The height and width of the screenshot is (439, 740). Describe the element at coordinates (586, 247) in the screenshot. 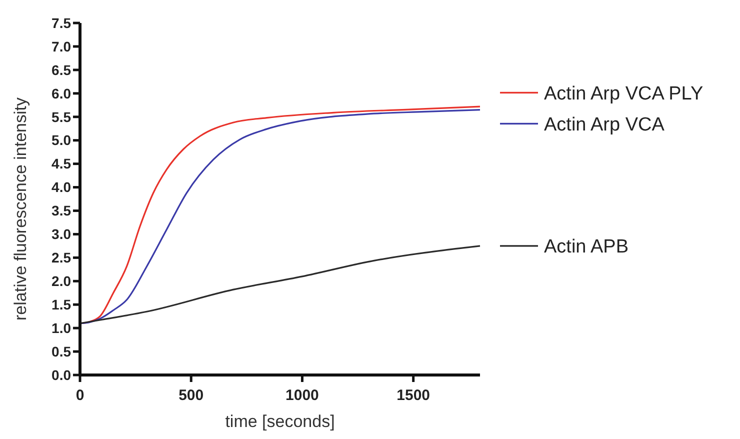

I see `legend-label: Actin APB` at that location.